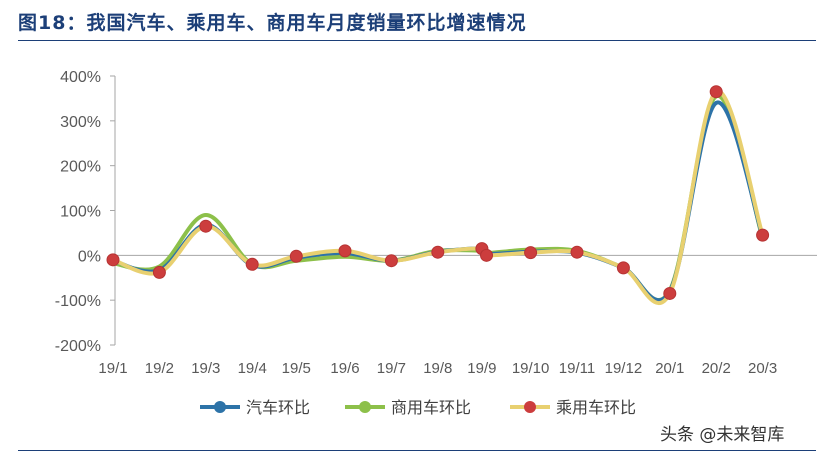 The width and height of the screenshot is (834, 455). Describe the element at coordinates (531, 368) in the screenshot. I see `x-tick-label: 19/10` at that location.